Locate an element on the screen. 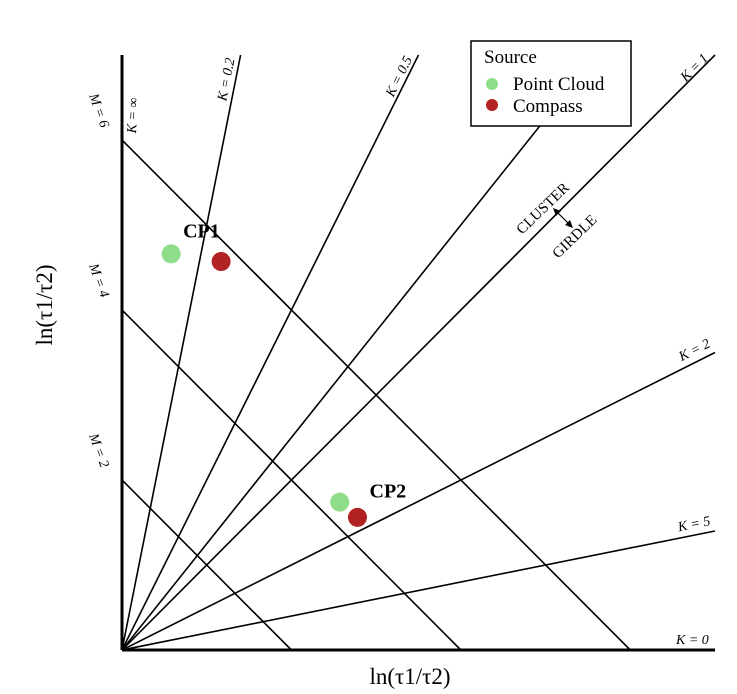 The height and width of the screenshot is (694, 737). legend-title: Source is located at coordinates (510, 57).